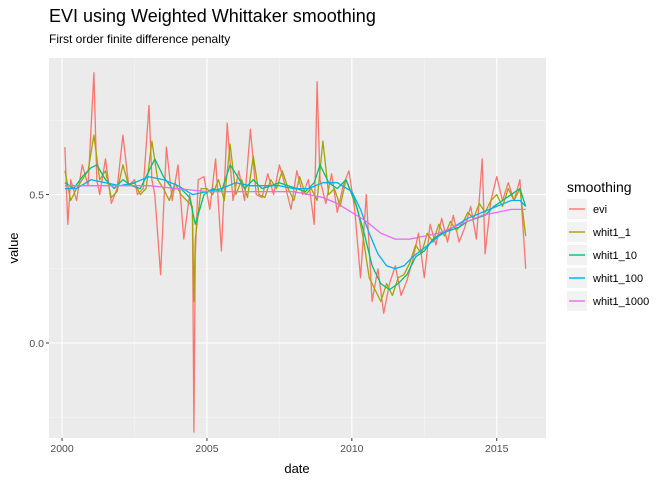 This screenshot has width=672, height=480. What do you see at coordinates (497, 449) in the screenshot?
I see `x-tick-label: 2015` at bounding box center [497, 449].